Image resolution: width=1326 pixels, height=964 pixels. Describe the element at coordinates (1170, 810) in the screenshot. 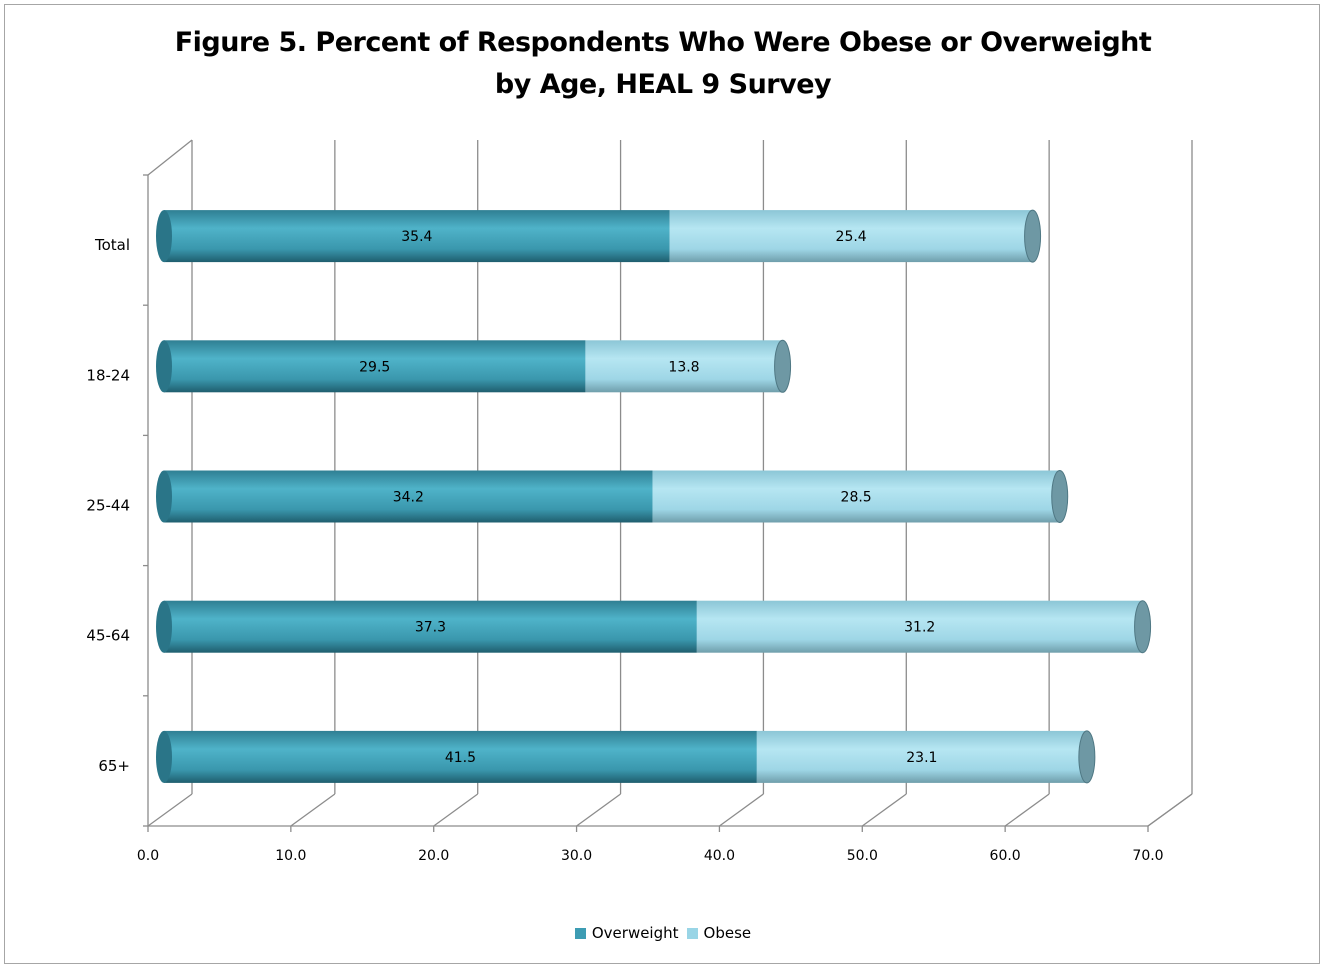

I see `floor-right-edge` at that location.